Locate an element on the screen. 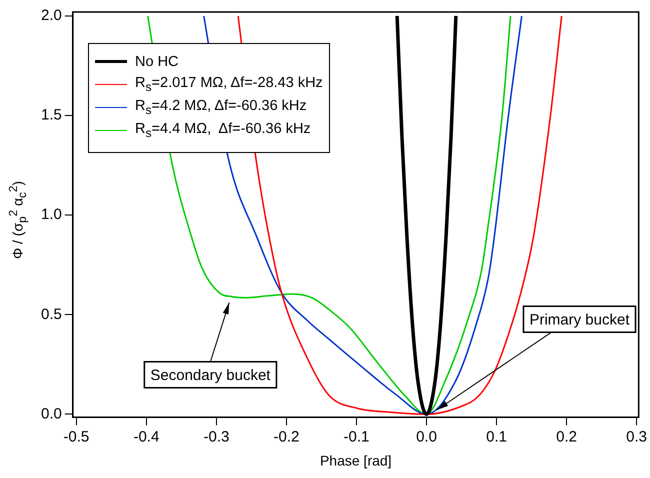 The width and height of the screenshot is (650, 478). x-tick-label: -0.1 is located at coordinates (357, 437).